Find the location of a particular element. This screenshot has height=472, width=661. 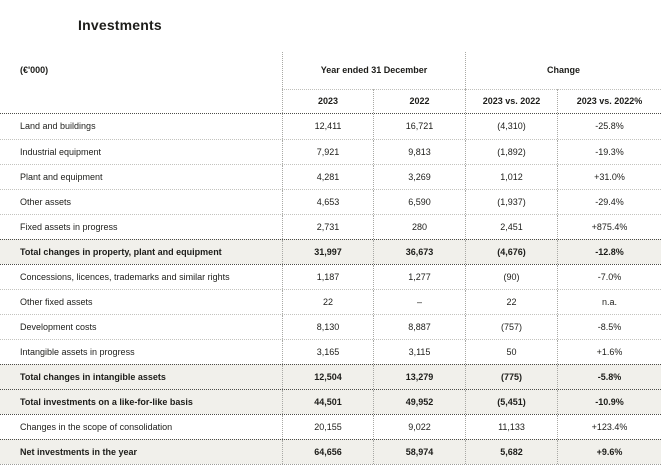

table-row: Other assets 4,653 6,590 (1,937) -29.4% is located at coordinates (330, 201).